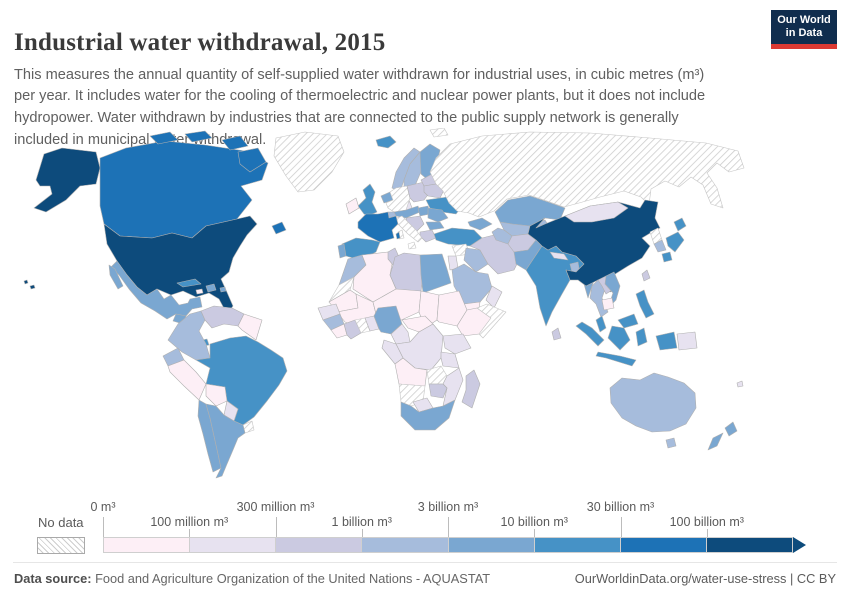  I want to click on country-canada-newfoundland, so click(279, 228).